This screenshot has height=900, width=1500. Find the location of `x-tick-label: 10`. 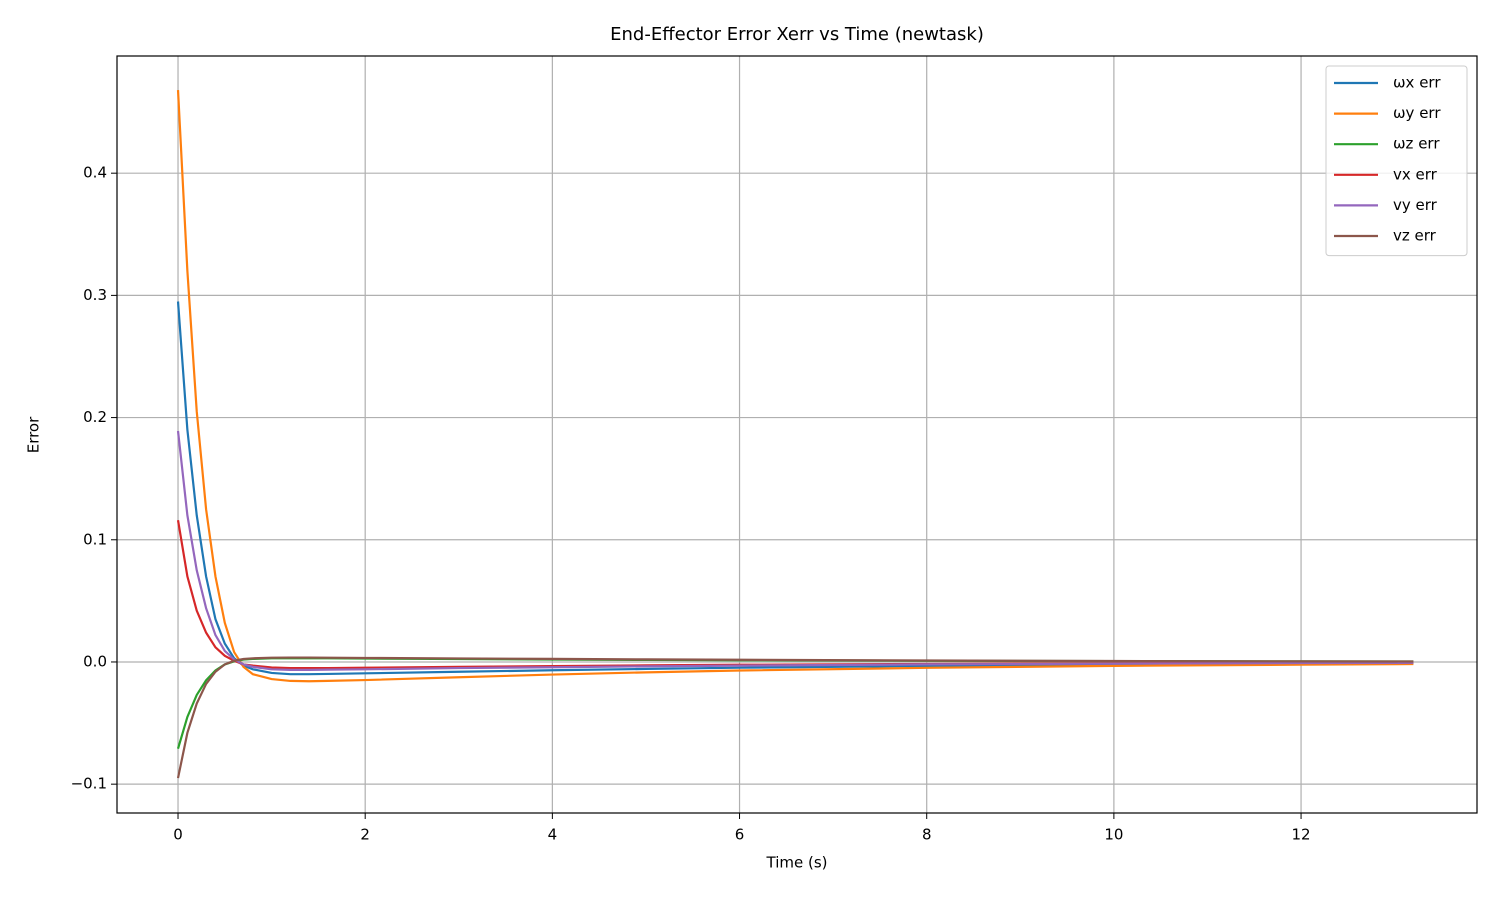

x-tick-label: 10 is located at coordinates (1113, 835).